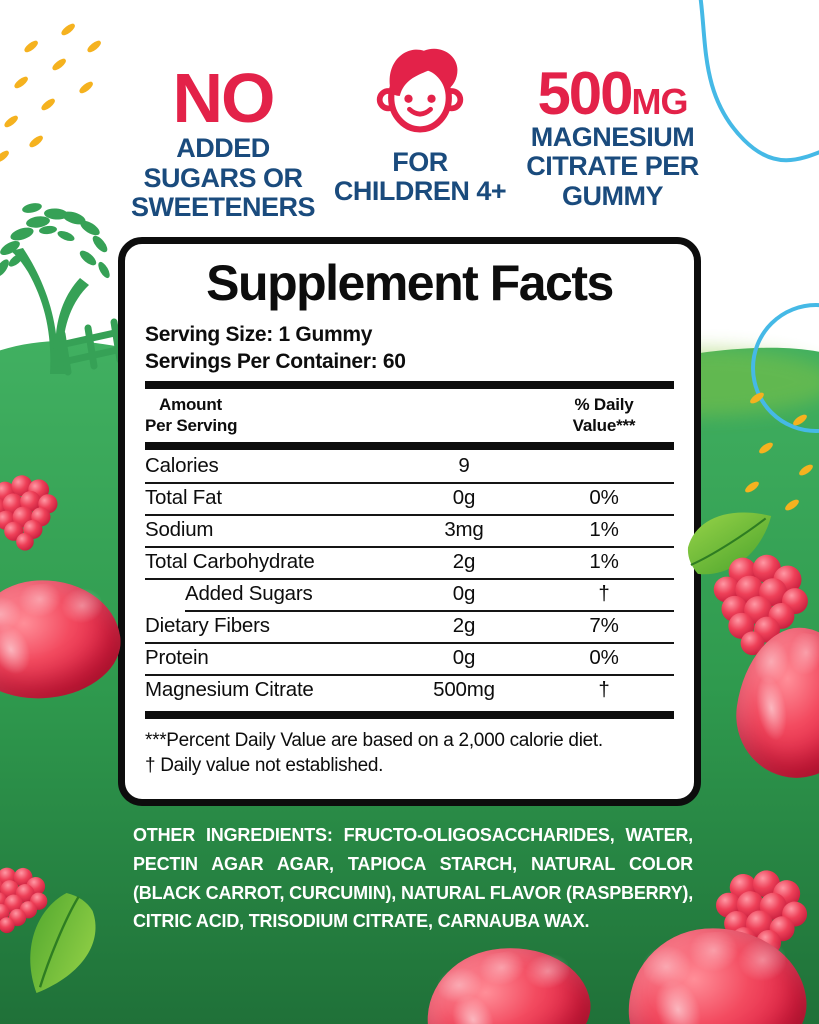 This screenshot has width=819, height=1024. I want to click on badge-unit-text: MG, so click(660, 101).